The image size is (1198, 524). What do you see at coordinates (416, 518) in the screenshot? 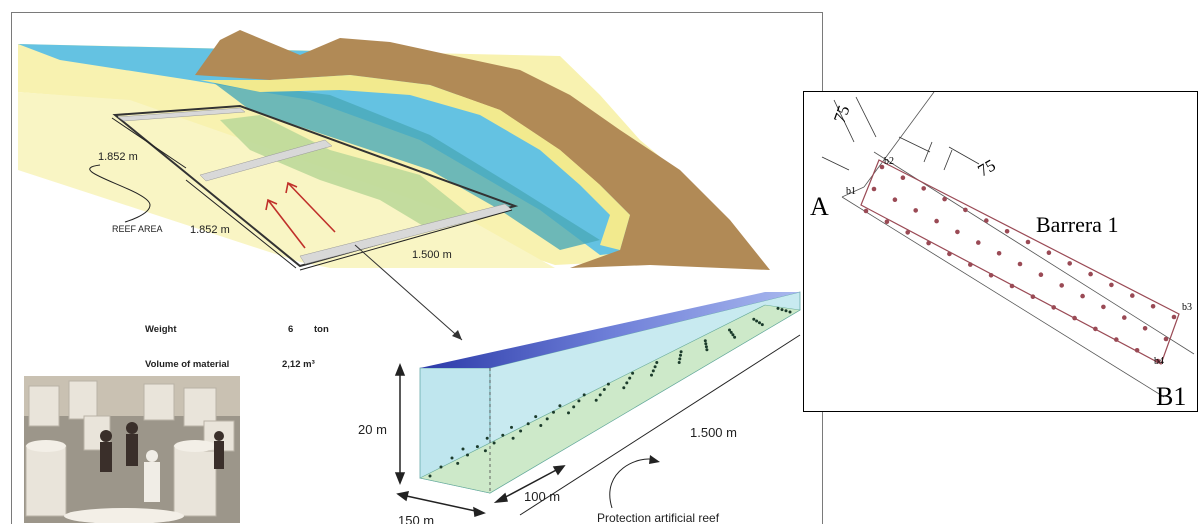
I see `width-label: 150 m` at bounding box center [416, 518].